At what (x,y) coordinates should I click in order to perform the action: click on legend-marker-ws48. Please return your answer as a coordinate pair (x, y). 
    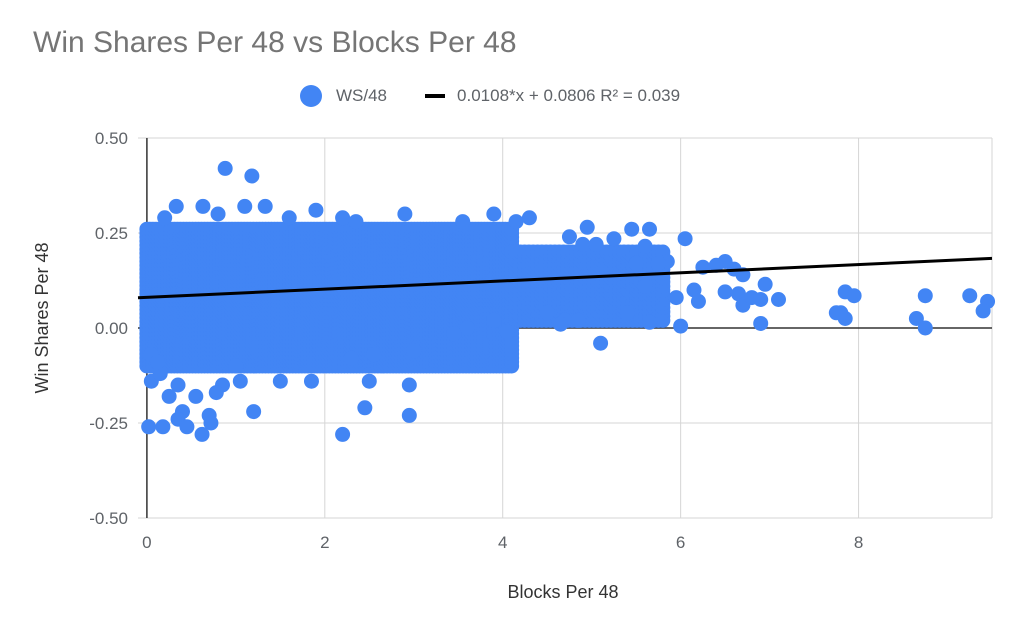
    Looking at the image, I should click on (311, 96).